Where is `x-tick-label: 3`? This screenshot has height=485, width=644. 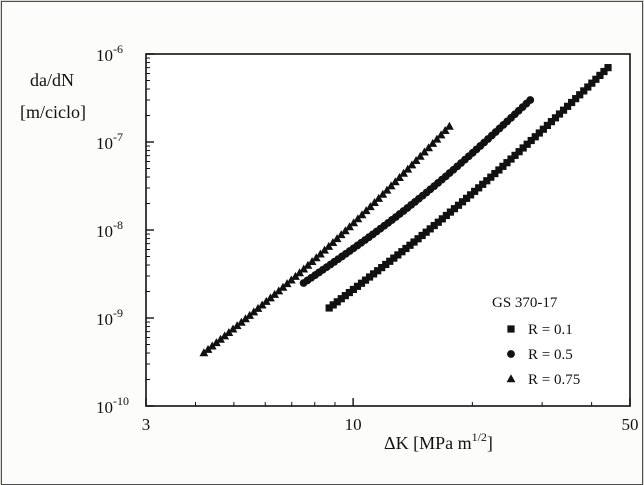 x-tick-label: 3 is located at coordinates (146, 424).